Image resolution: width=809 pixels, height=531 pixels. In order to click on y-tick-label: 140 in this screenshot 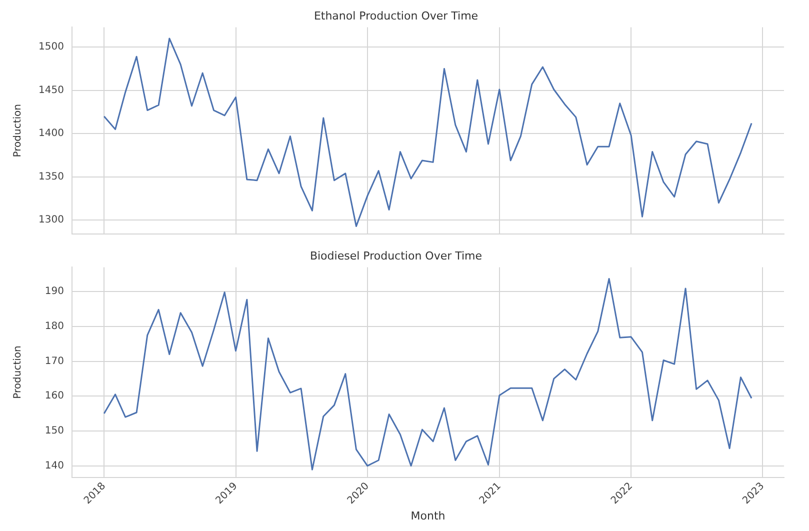, I will do `click(54, 466)`.